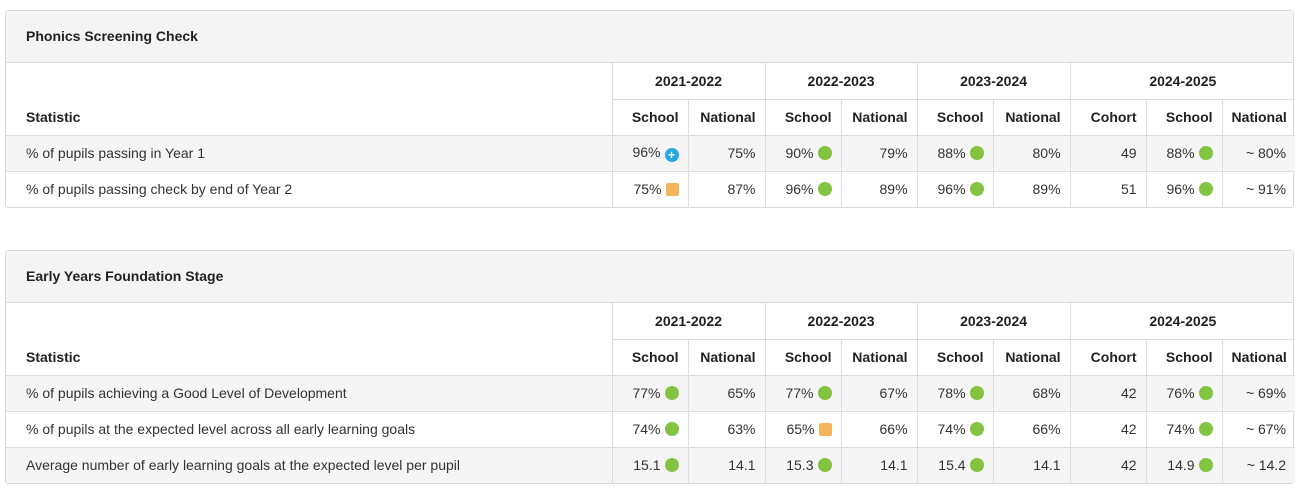  I want to click on cohort-value: 51, so click(1108, 189).